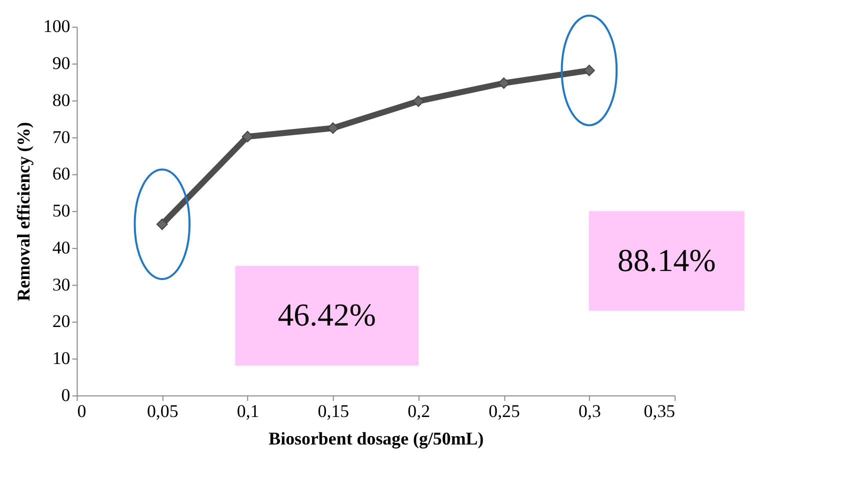 The width and height of the screenshot is (854, 495). I want to click on x-tick-label: 0,25, so click(504, 410).